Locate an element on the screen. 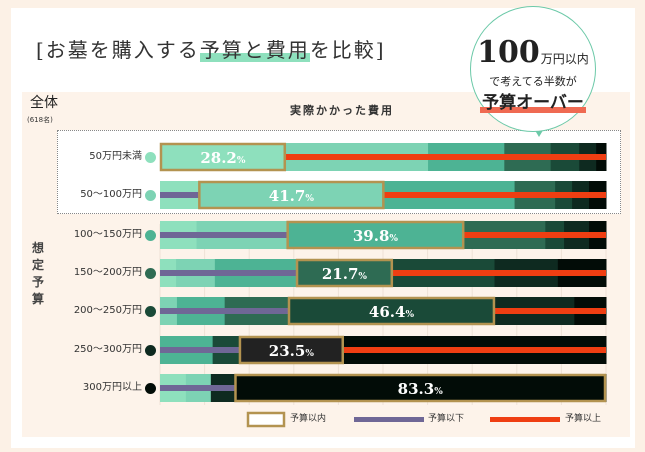 This screenshot has height=452, width=645. data-label: 39.8% is located at coordinates (376, 236).